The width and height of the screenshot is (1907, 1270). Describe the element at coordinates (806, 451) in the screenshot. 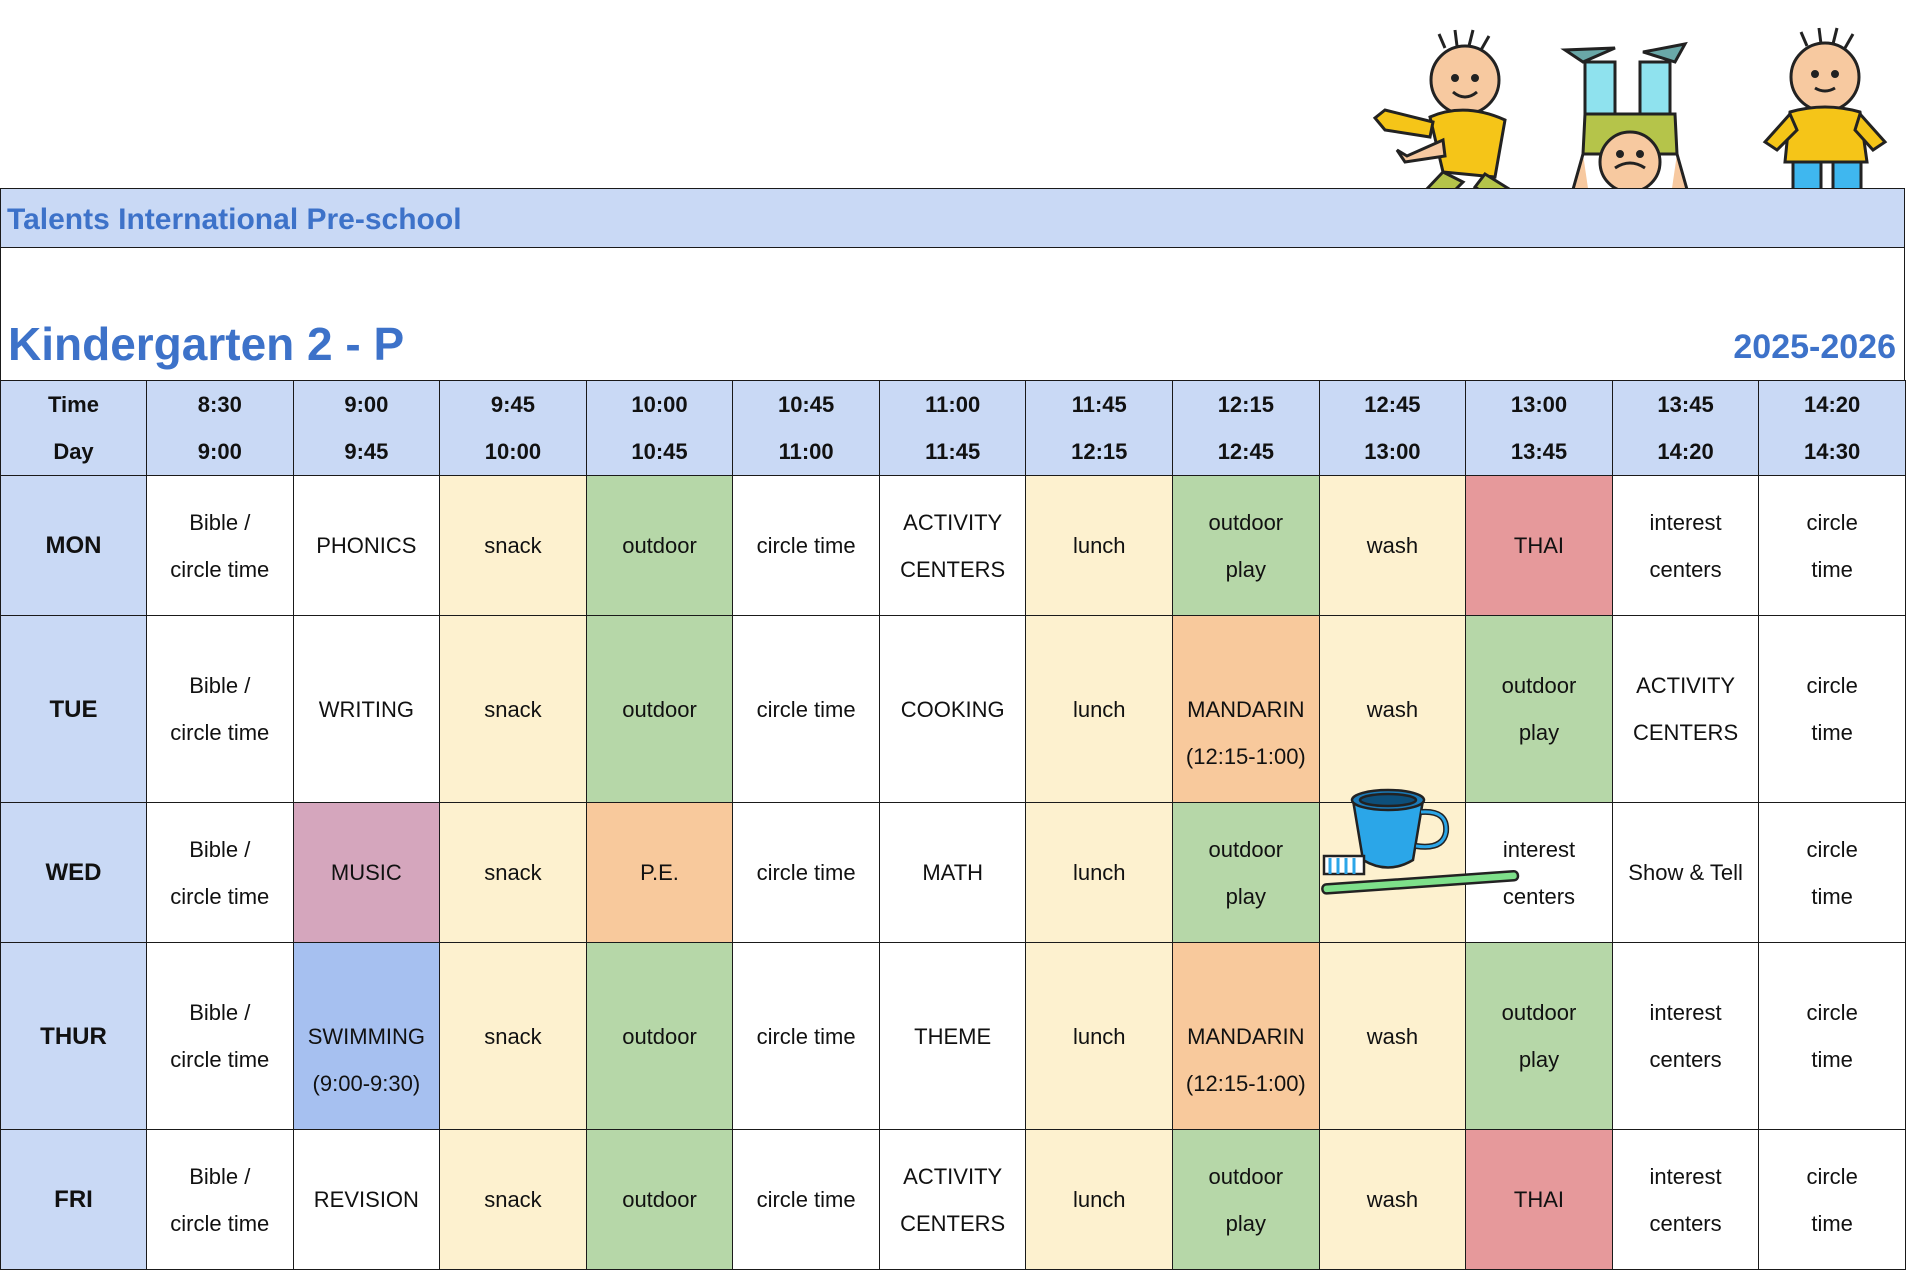

I see `slot-end: 11:00` at that location.